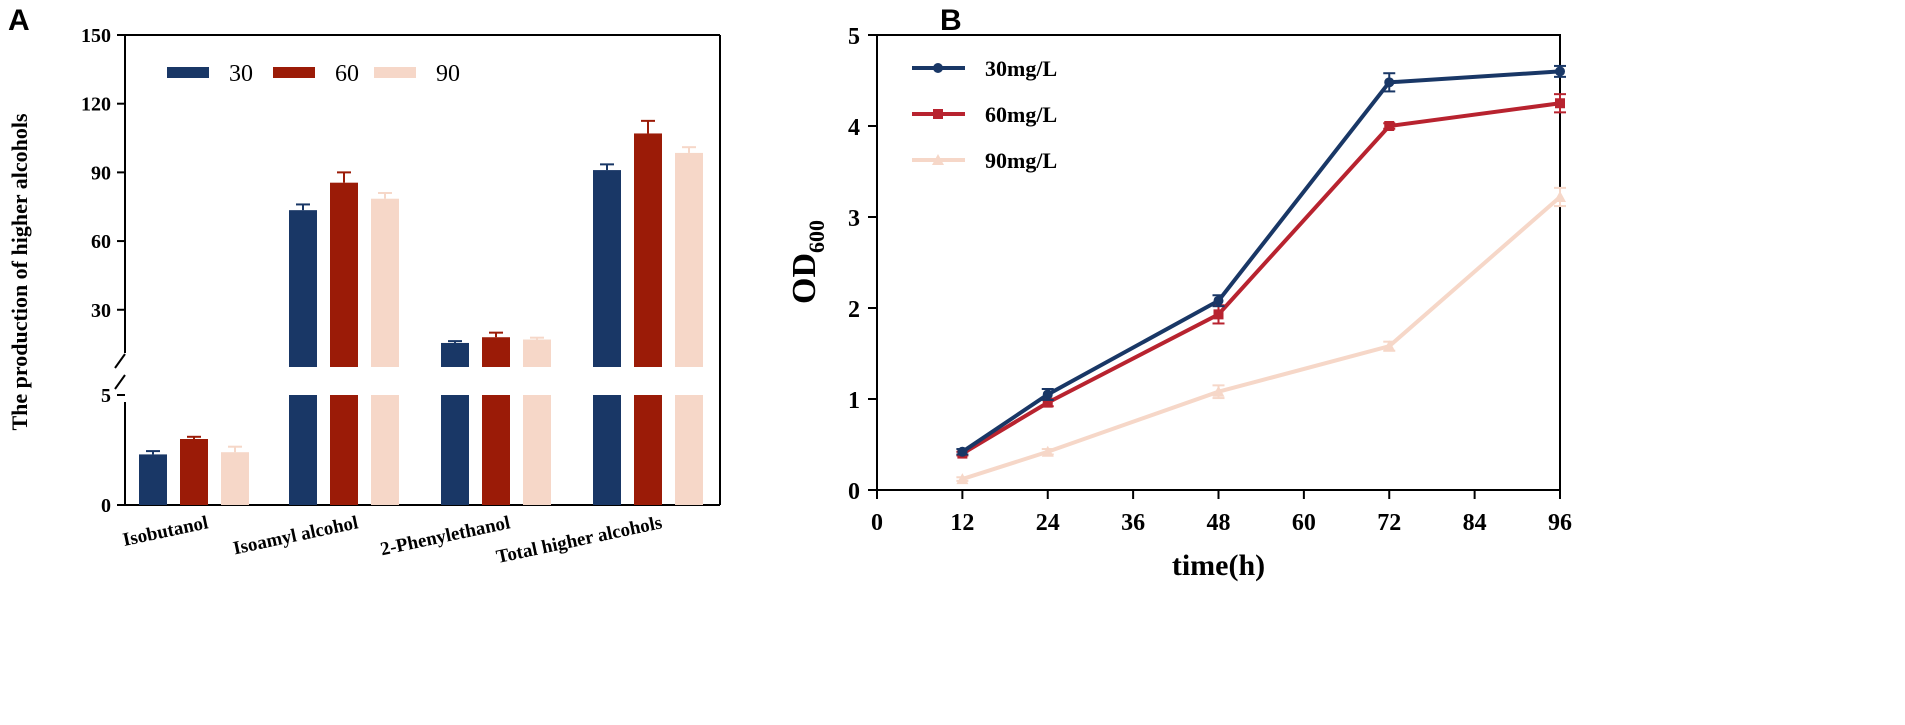 The image size is (1905, 725). I want to click on y-tick-label: 120, so click(96, 105).